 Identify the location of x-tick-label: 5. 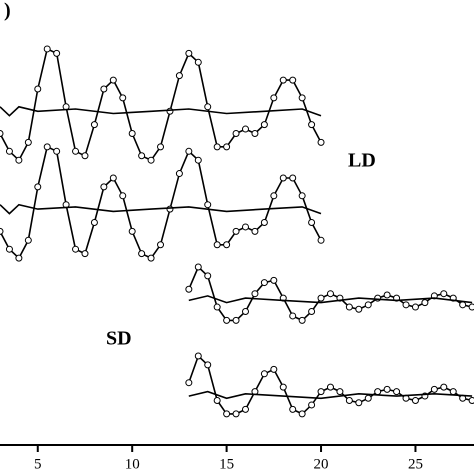
(38, 464).